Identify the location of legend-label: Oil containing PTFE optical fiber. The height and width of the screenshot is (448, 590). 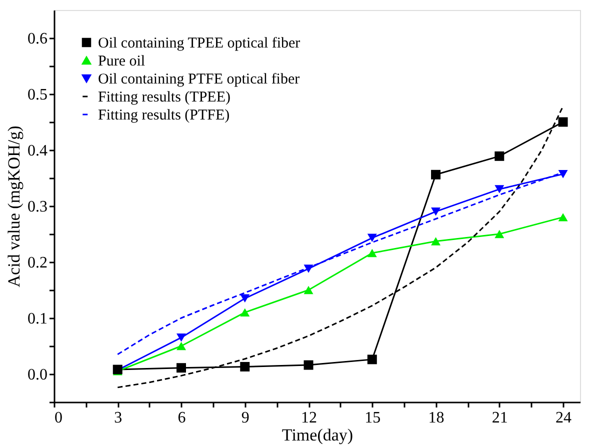
(199, 80).